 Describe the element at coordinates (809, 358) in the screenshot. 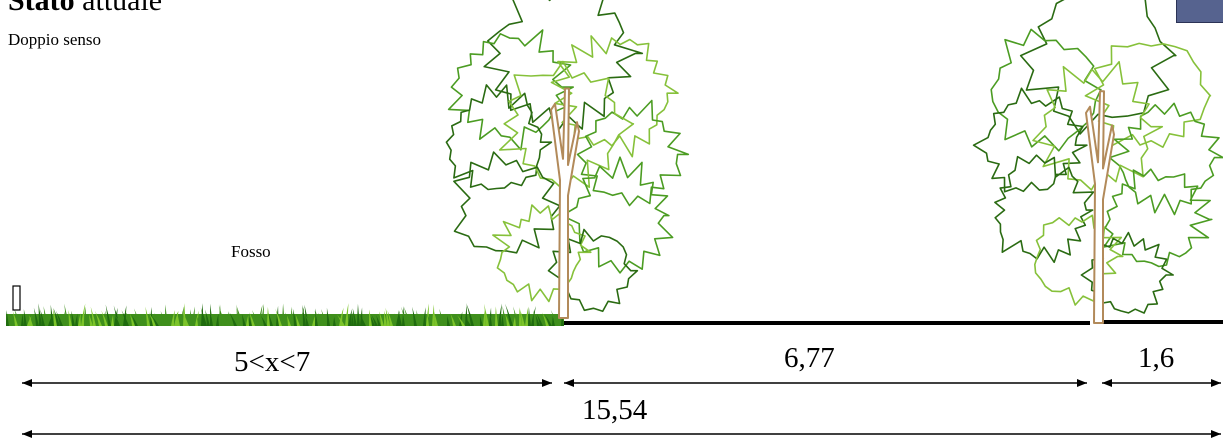

I see `dimension-road-width: 6,77` at that location.